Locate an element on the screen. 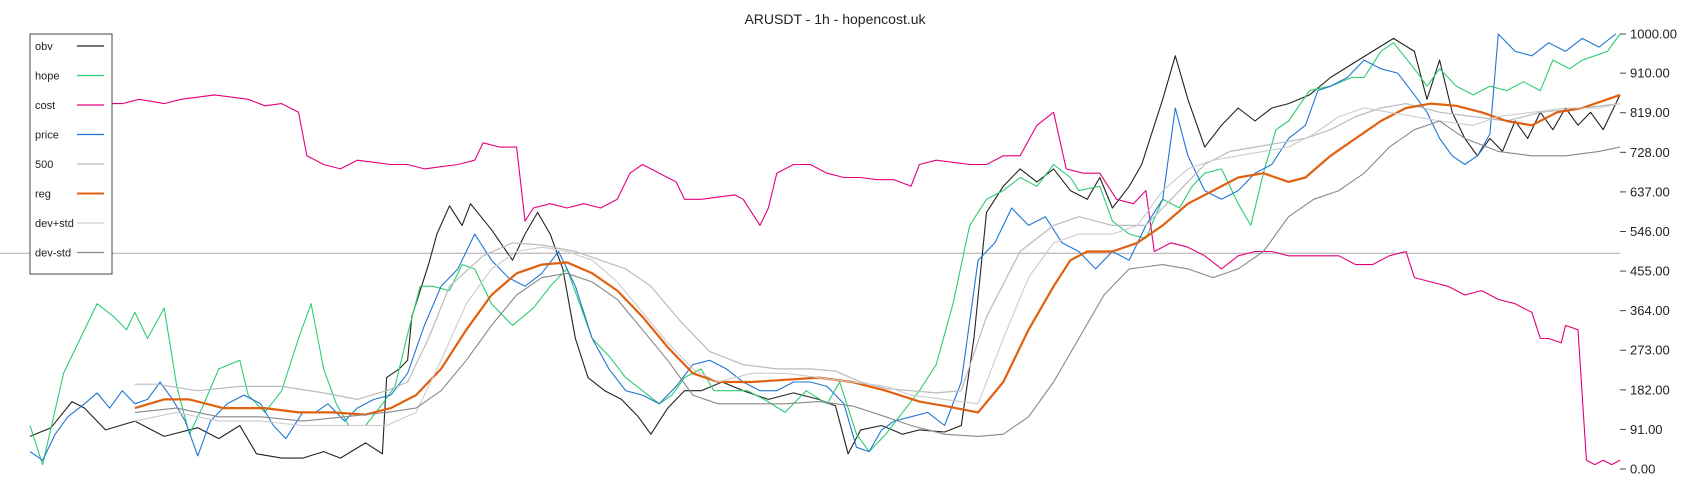 Image resolution: width=1700 pixels, height=500 pixels. legend-label: dev-std is located at coordinates (53, 254).